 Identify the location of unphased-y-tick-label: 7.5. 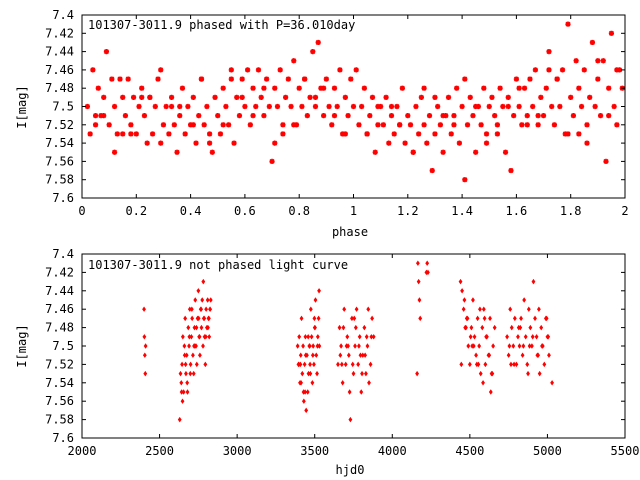
(63, 346).